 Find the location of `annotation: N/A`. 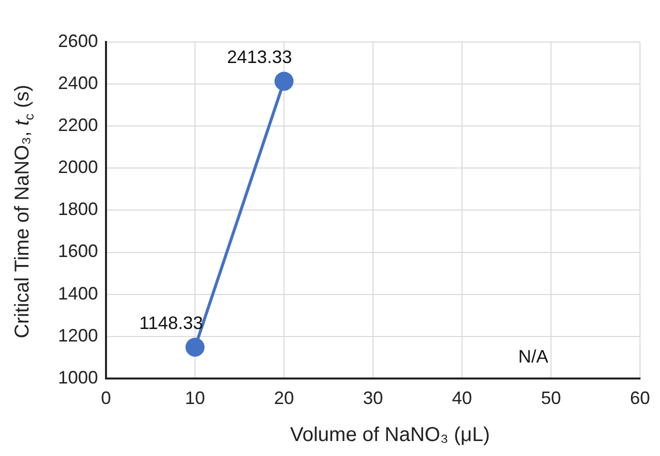

annotation: N/A is located at coordinates (533, 356).